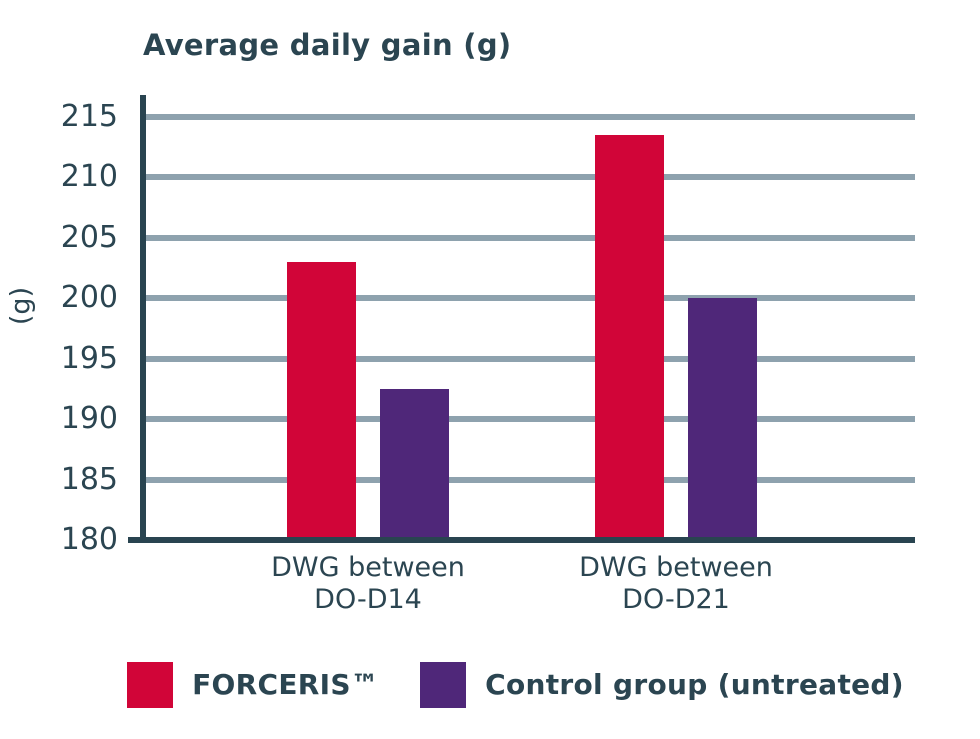 The width and height of the screenshot is (980, 739). I want to click on legend-item-control-group: Control group (untreated), so click(662, 685).